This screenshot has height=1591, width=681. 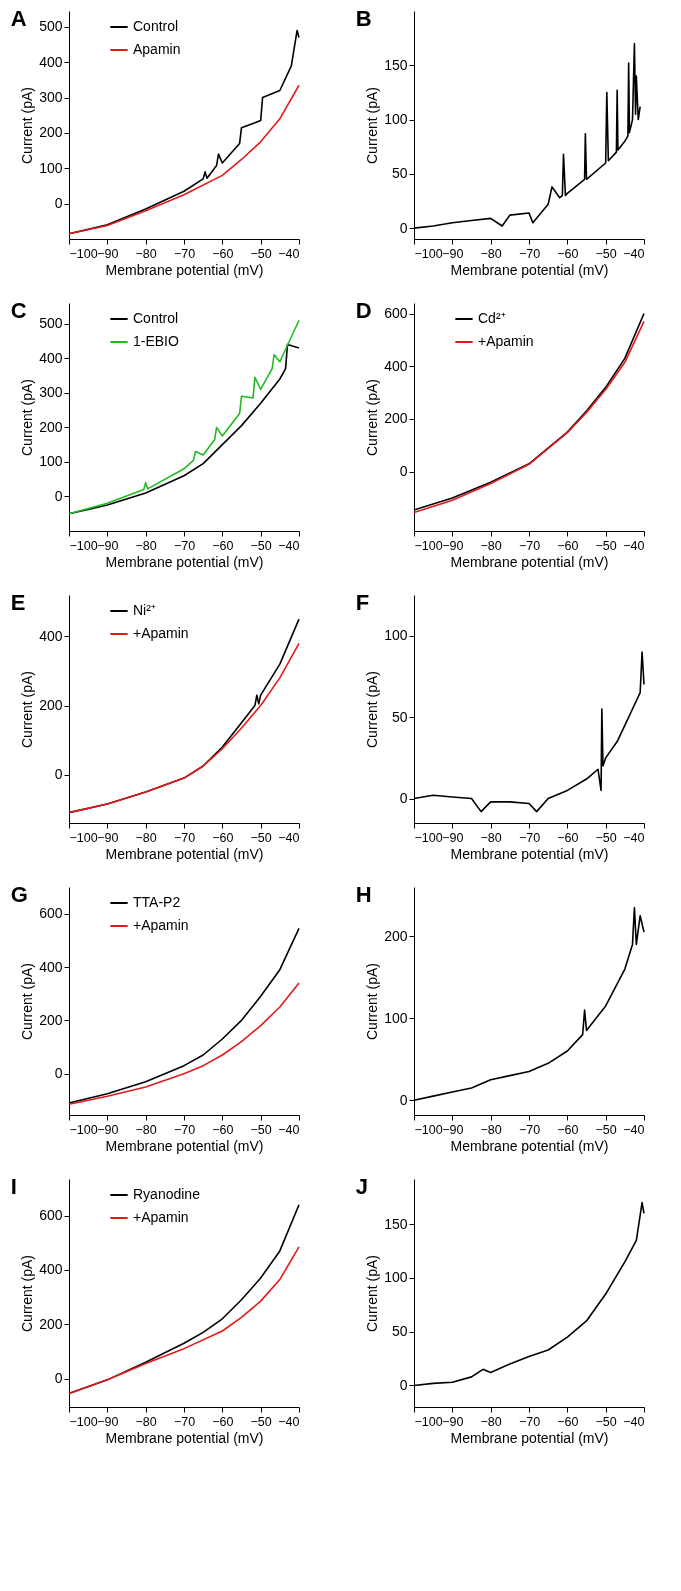 What do you see at coordinates (18, 310) in the screenshot?
I see `chart-title: C` at bounding box center [18, 310].